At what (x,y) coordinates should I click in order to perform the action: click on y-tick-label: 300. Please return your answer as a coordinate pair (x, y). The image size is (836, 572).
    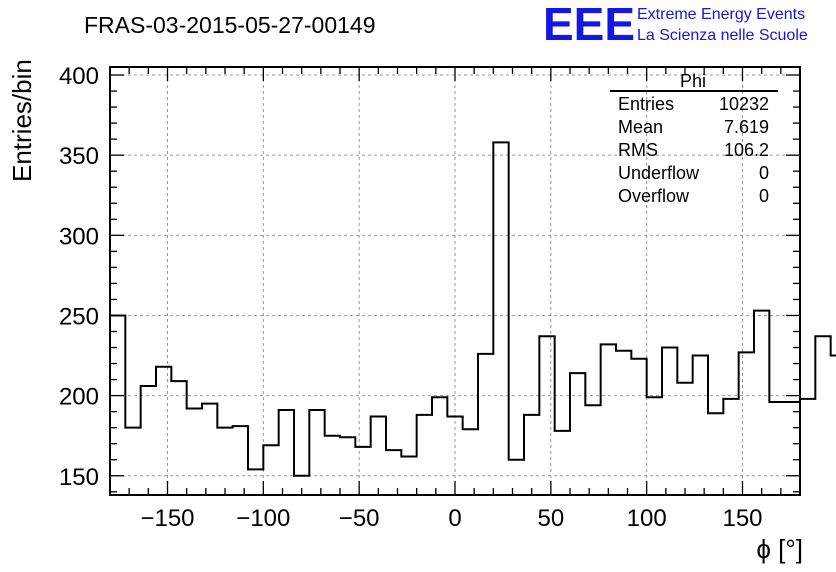
    Looking at the image, I should click on (79, 236).